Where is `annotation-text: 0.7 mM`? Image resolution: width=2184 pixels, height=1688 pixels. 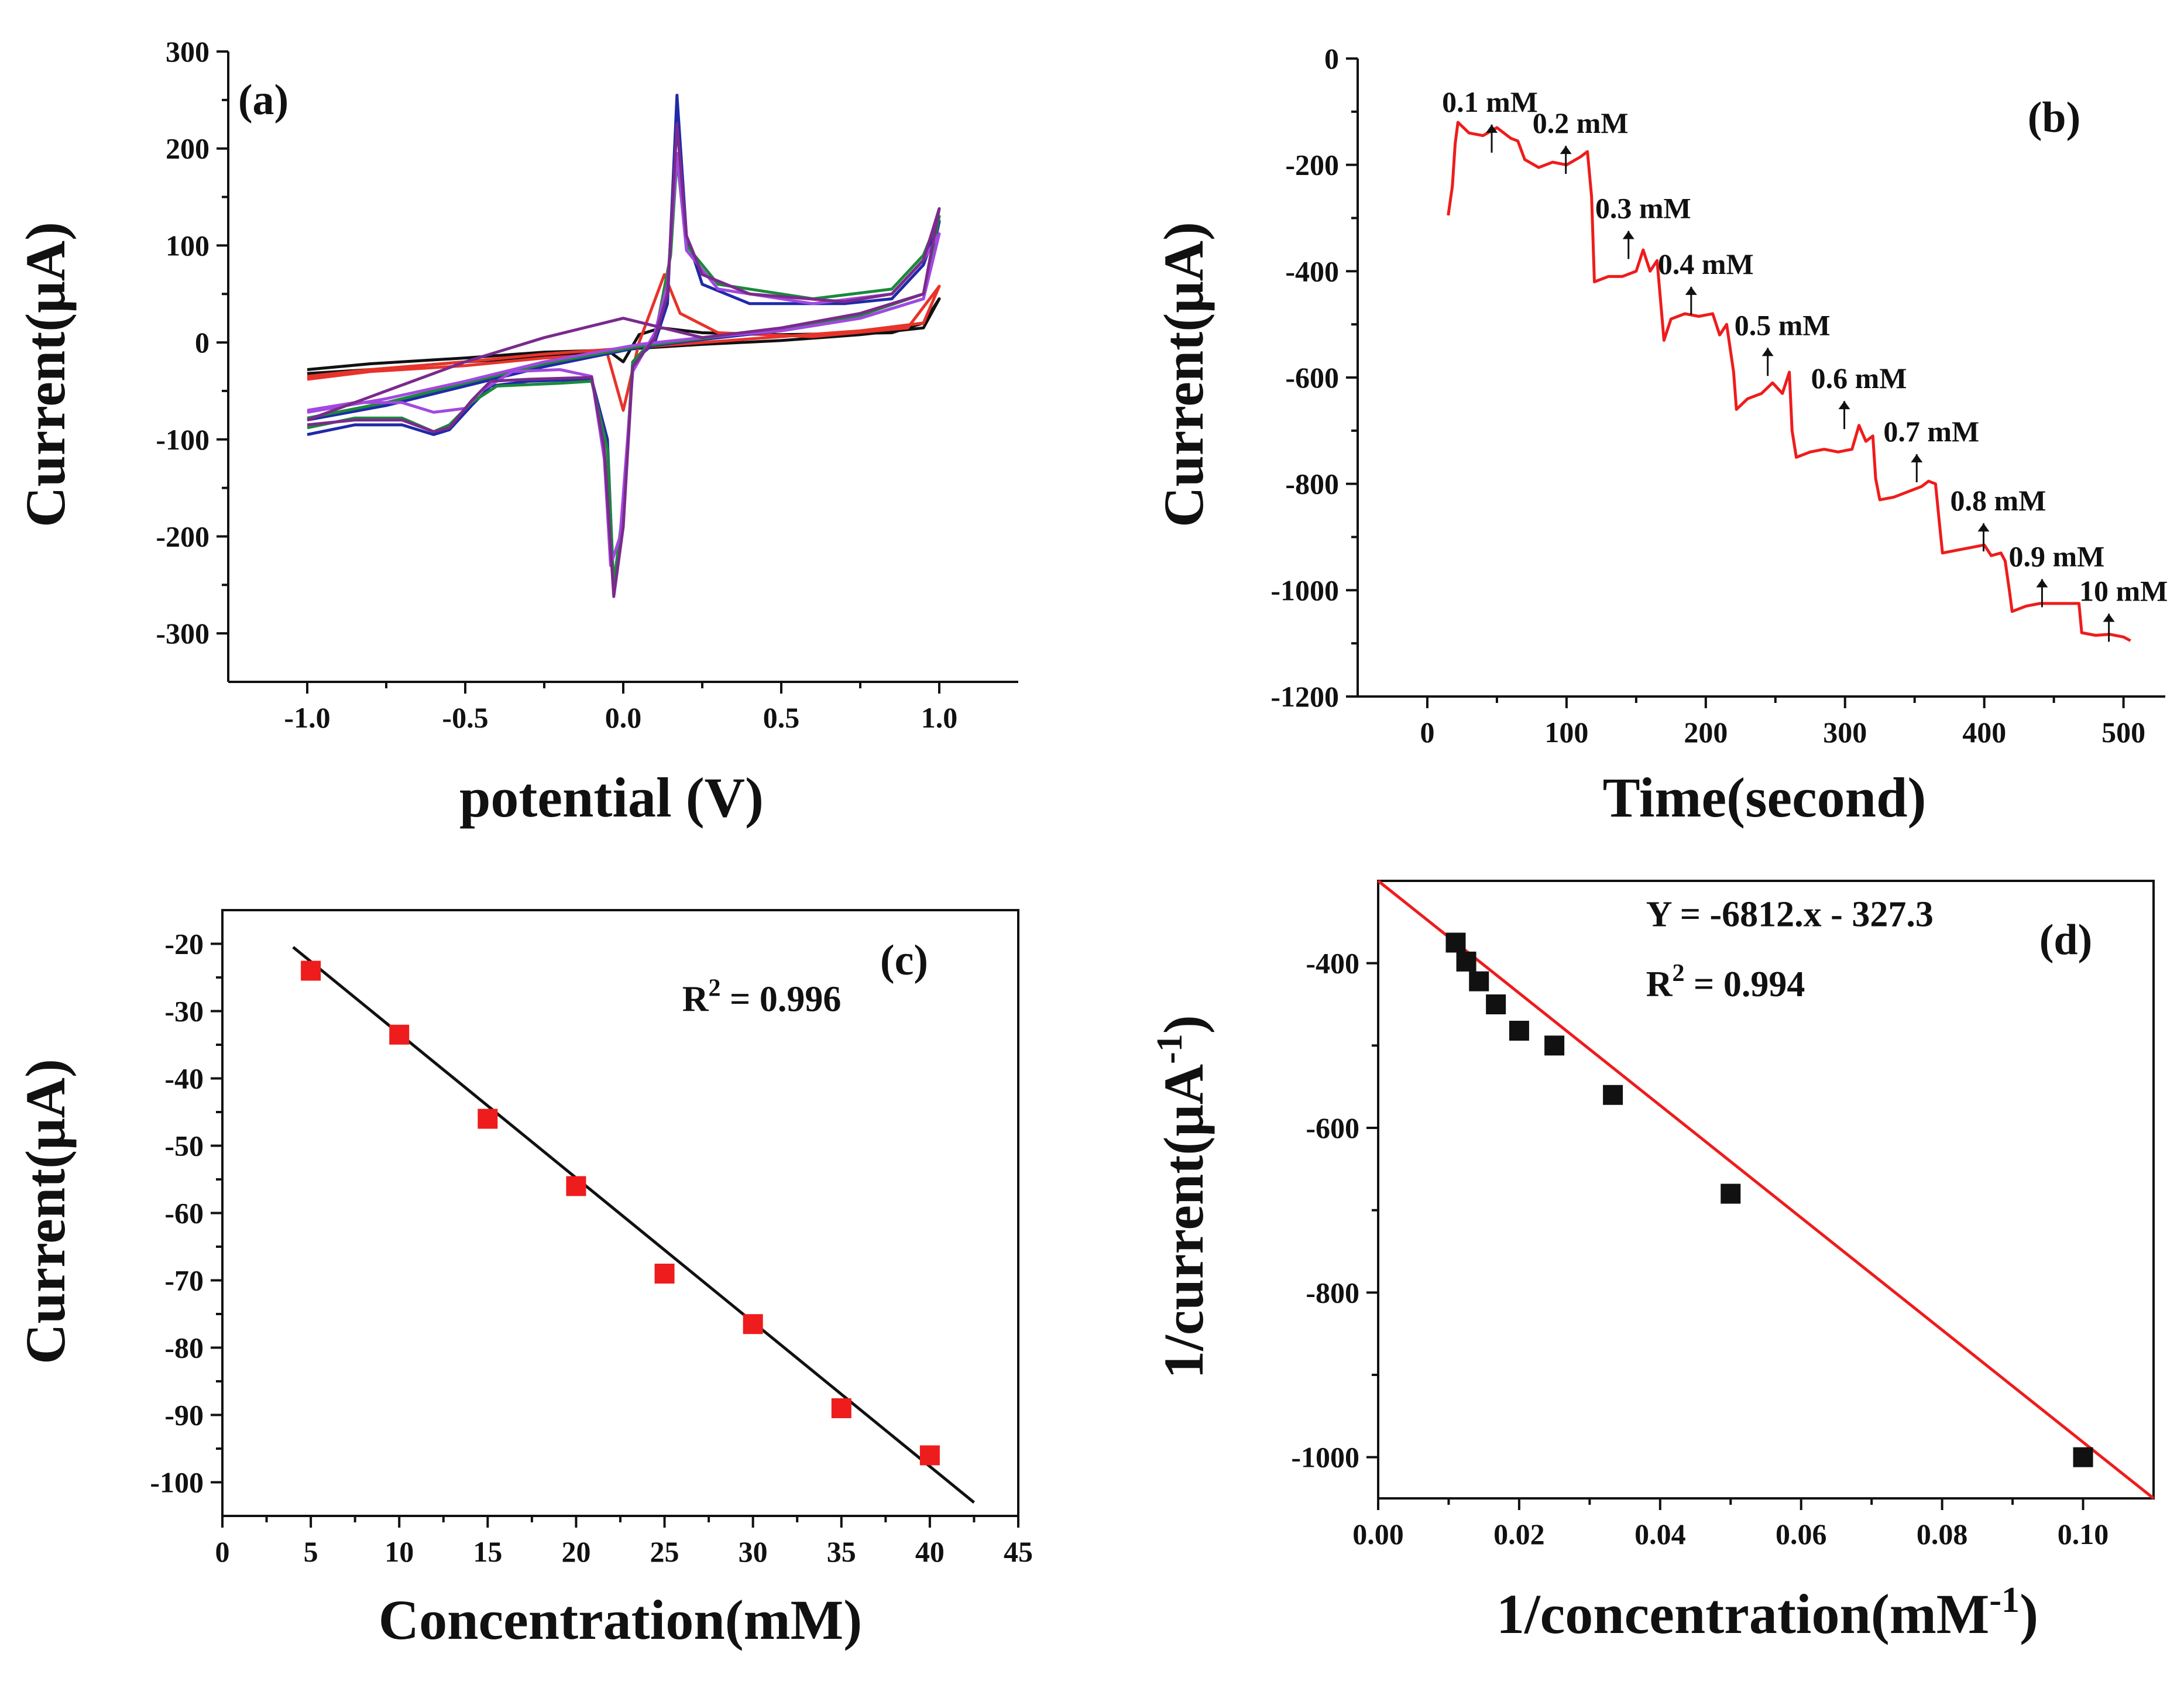 annotation-text: 0.7 mM is located at coordinates (1931, 431).